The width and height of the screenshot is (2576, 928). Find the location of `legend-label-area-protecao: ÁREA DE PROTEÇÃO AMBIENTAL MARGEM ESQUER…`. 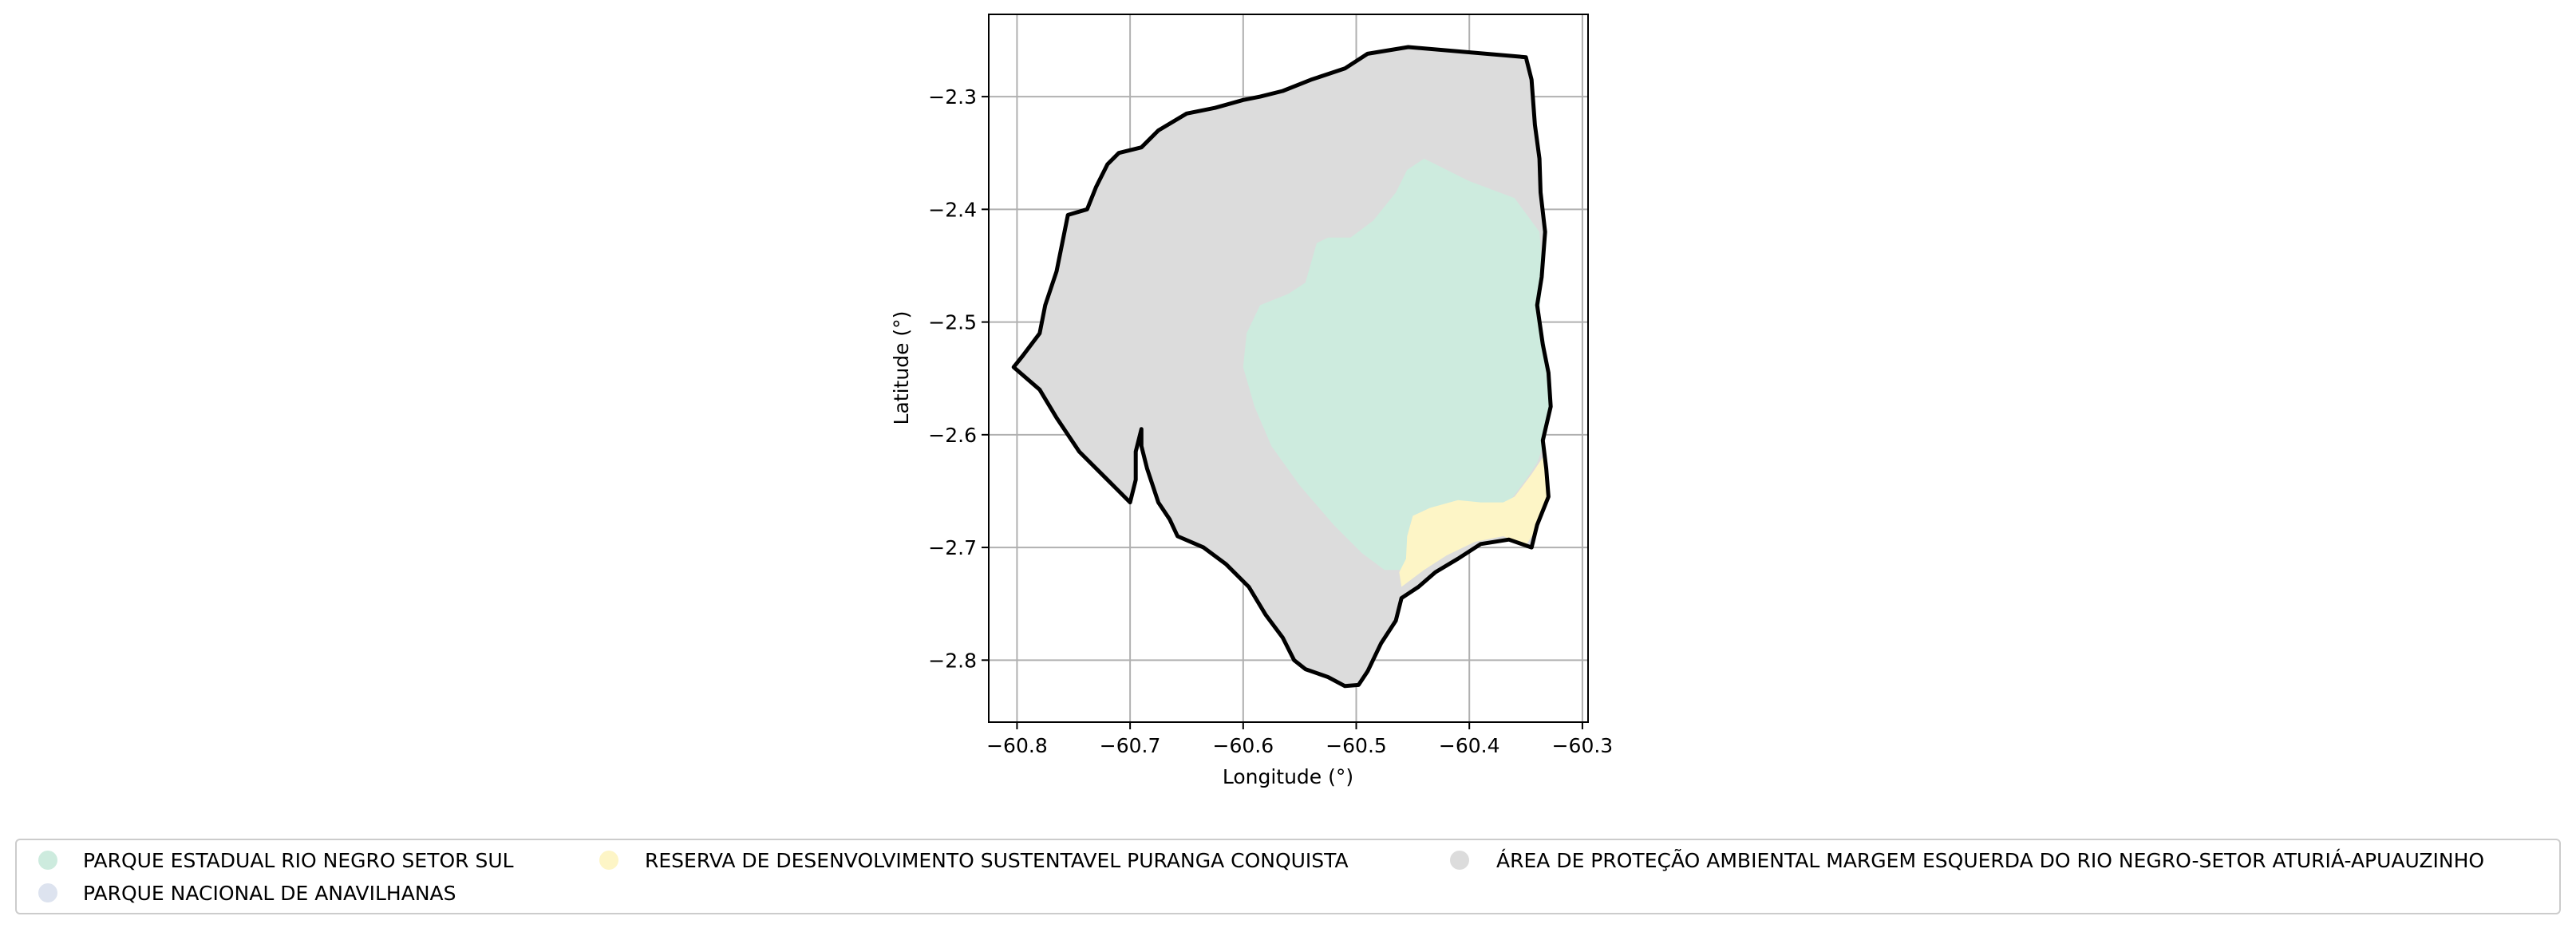

legend-label-area-protecao: ÁREA DE PROTEÇÃO AMBIENTAL MARGEM ESQUER… is located at coordinates (1990, 860).